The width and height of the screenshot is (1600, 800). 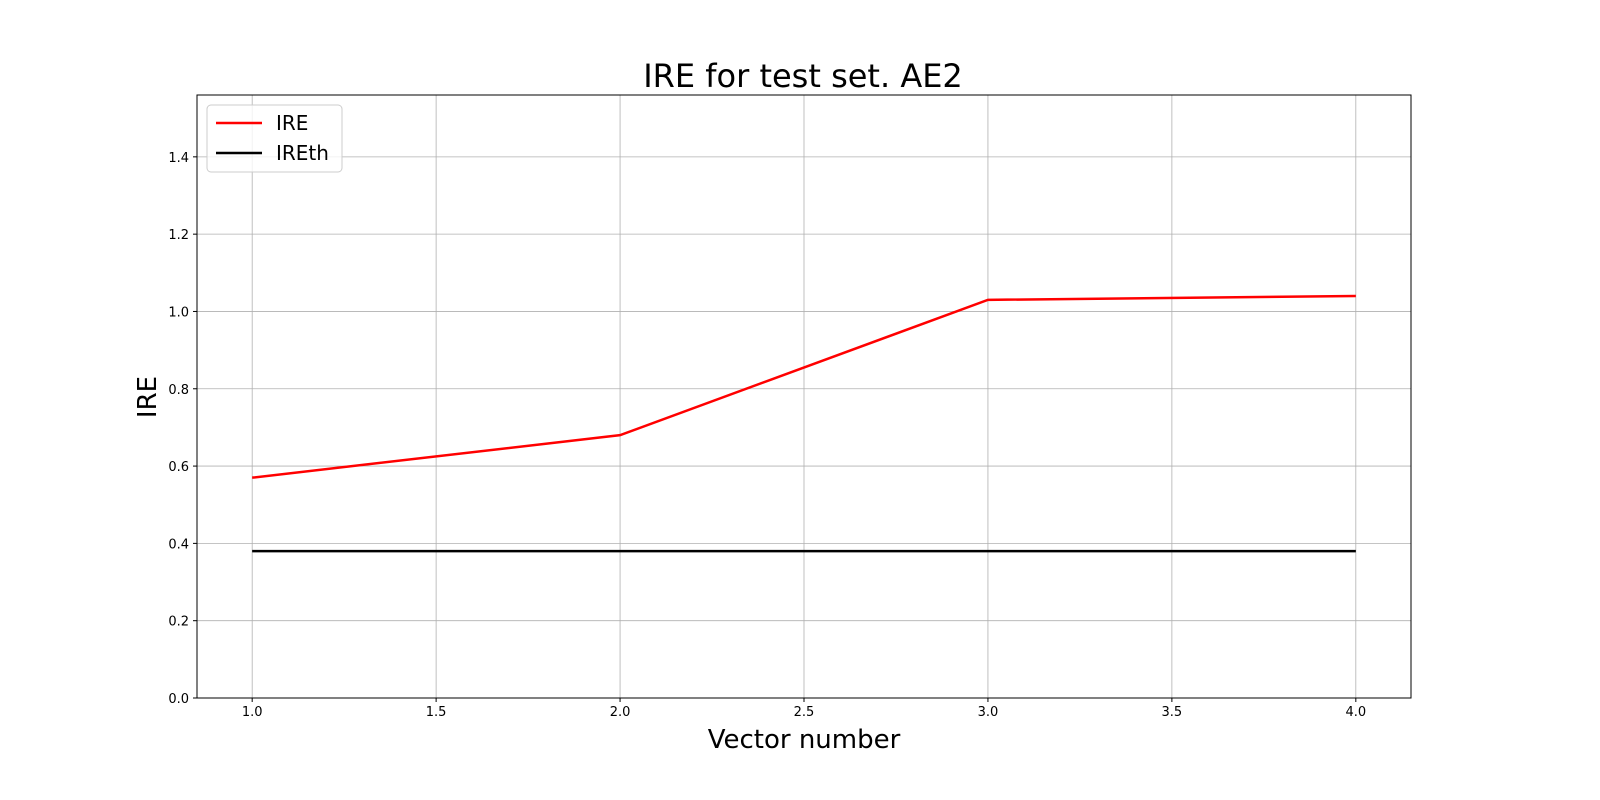 I want to click on y-tick-label: 0.8, so click(x=178, y=390).